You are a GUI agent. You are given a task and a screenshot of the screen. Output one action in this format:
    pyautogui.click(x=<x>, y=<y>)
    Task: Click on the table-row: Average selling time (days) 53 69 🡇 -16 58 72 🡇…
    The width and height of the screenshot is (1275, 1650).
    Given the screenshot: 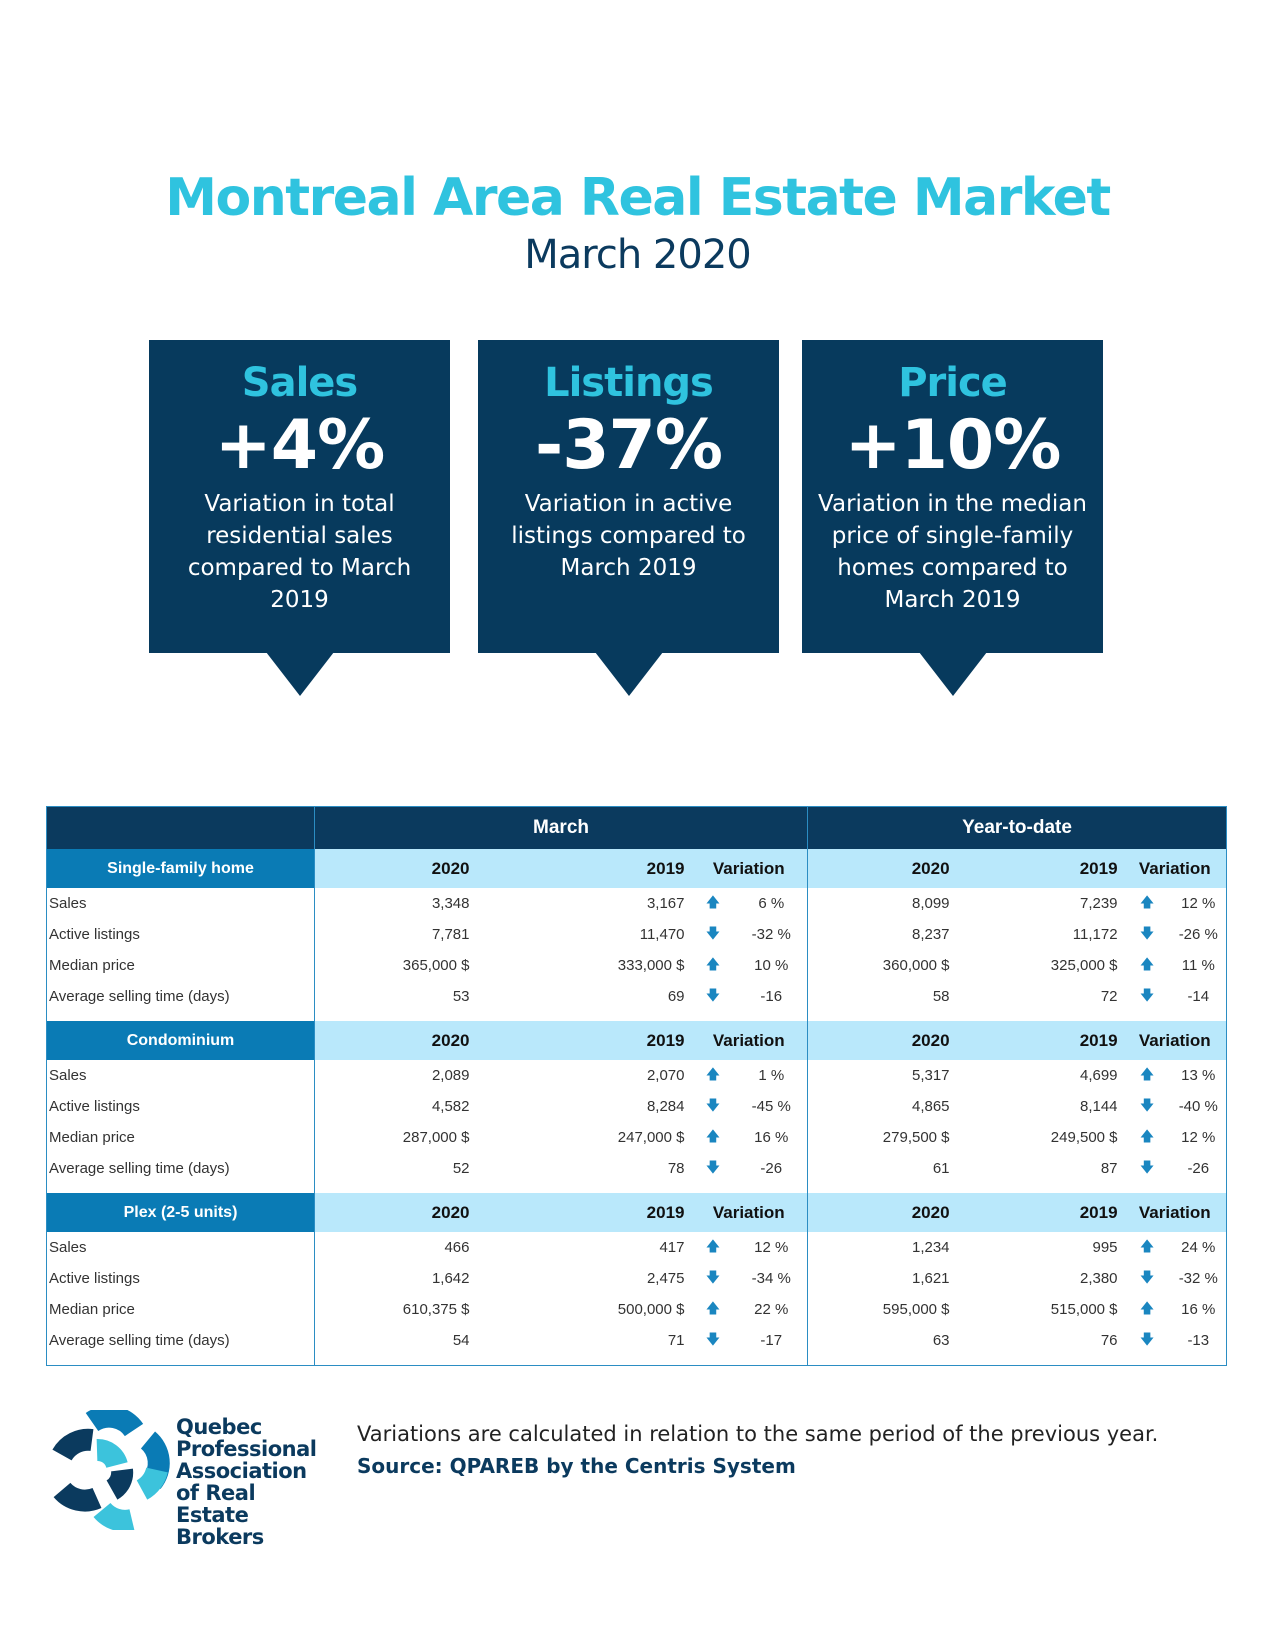 What is the action you would take?
    pyautogui.click(x=637, y=996)
    